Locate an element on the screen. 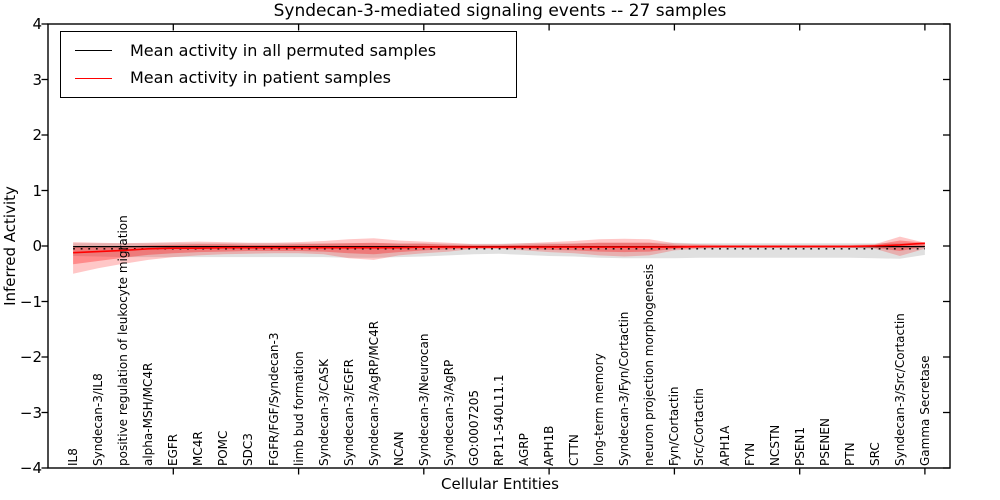 This screenshot has height=500, width=1000. y-tick-label: 0 is located at coordinates (37, 246).